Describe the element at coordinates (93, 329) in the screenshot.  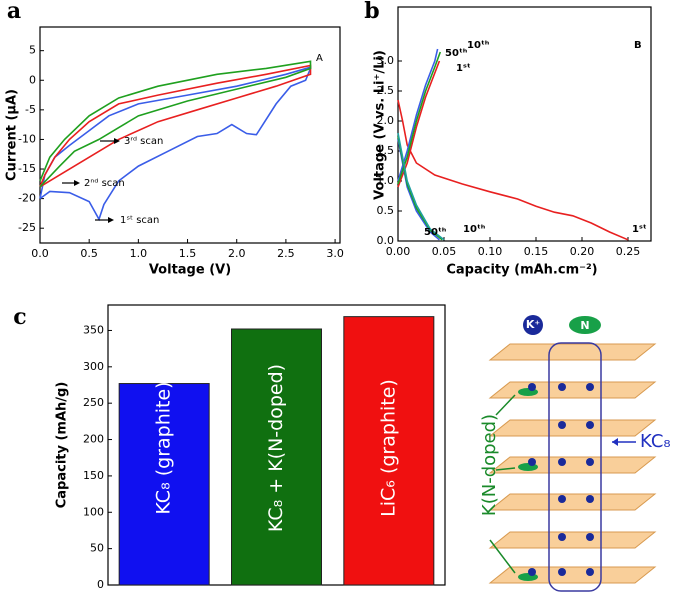
I see `y-tick-label: 350` at that location.